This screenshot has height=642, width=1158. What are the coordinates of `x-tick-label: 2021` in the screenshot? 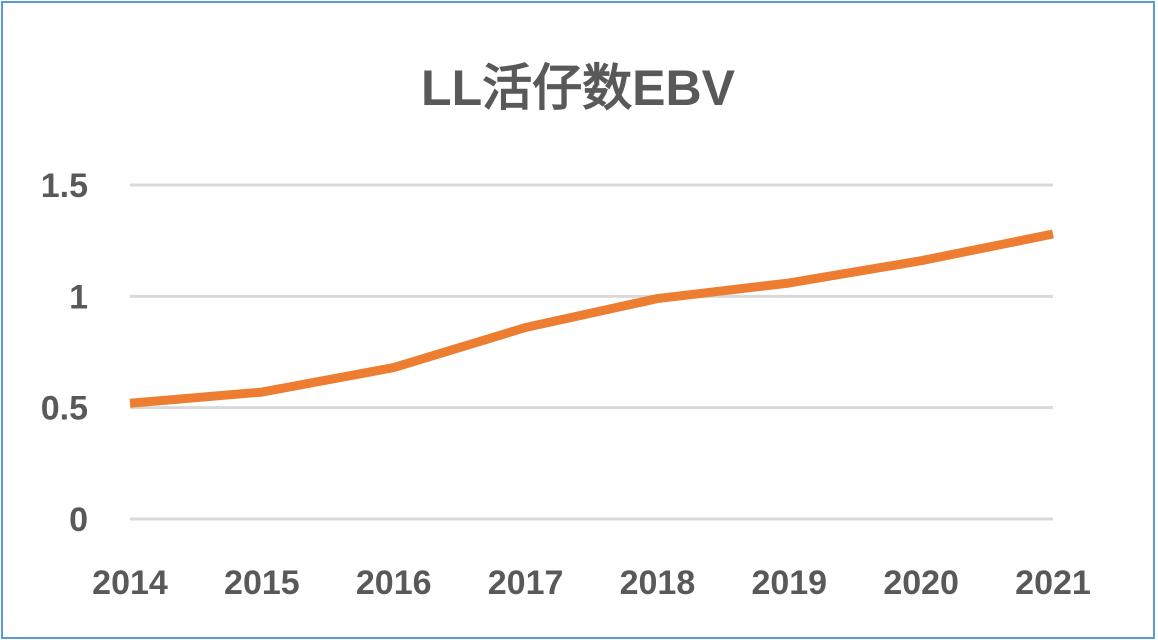 It's located at (1053, 583).